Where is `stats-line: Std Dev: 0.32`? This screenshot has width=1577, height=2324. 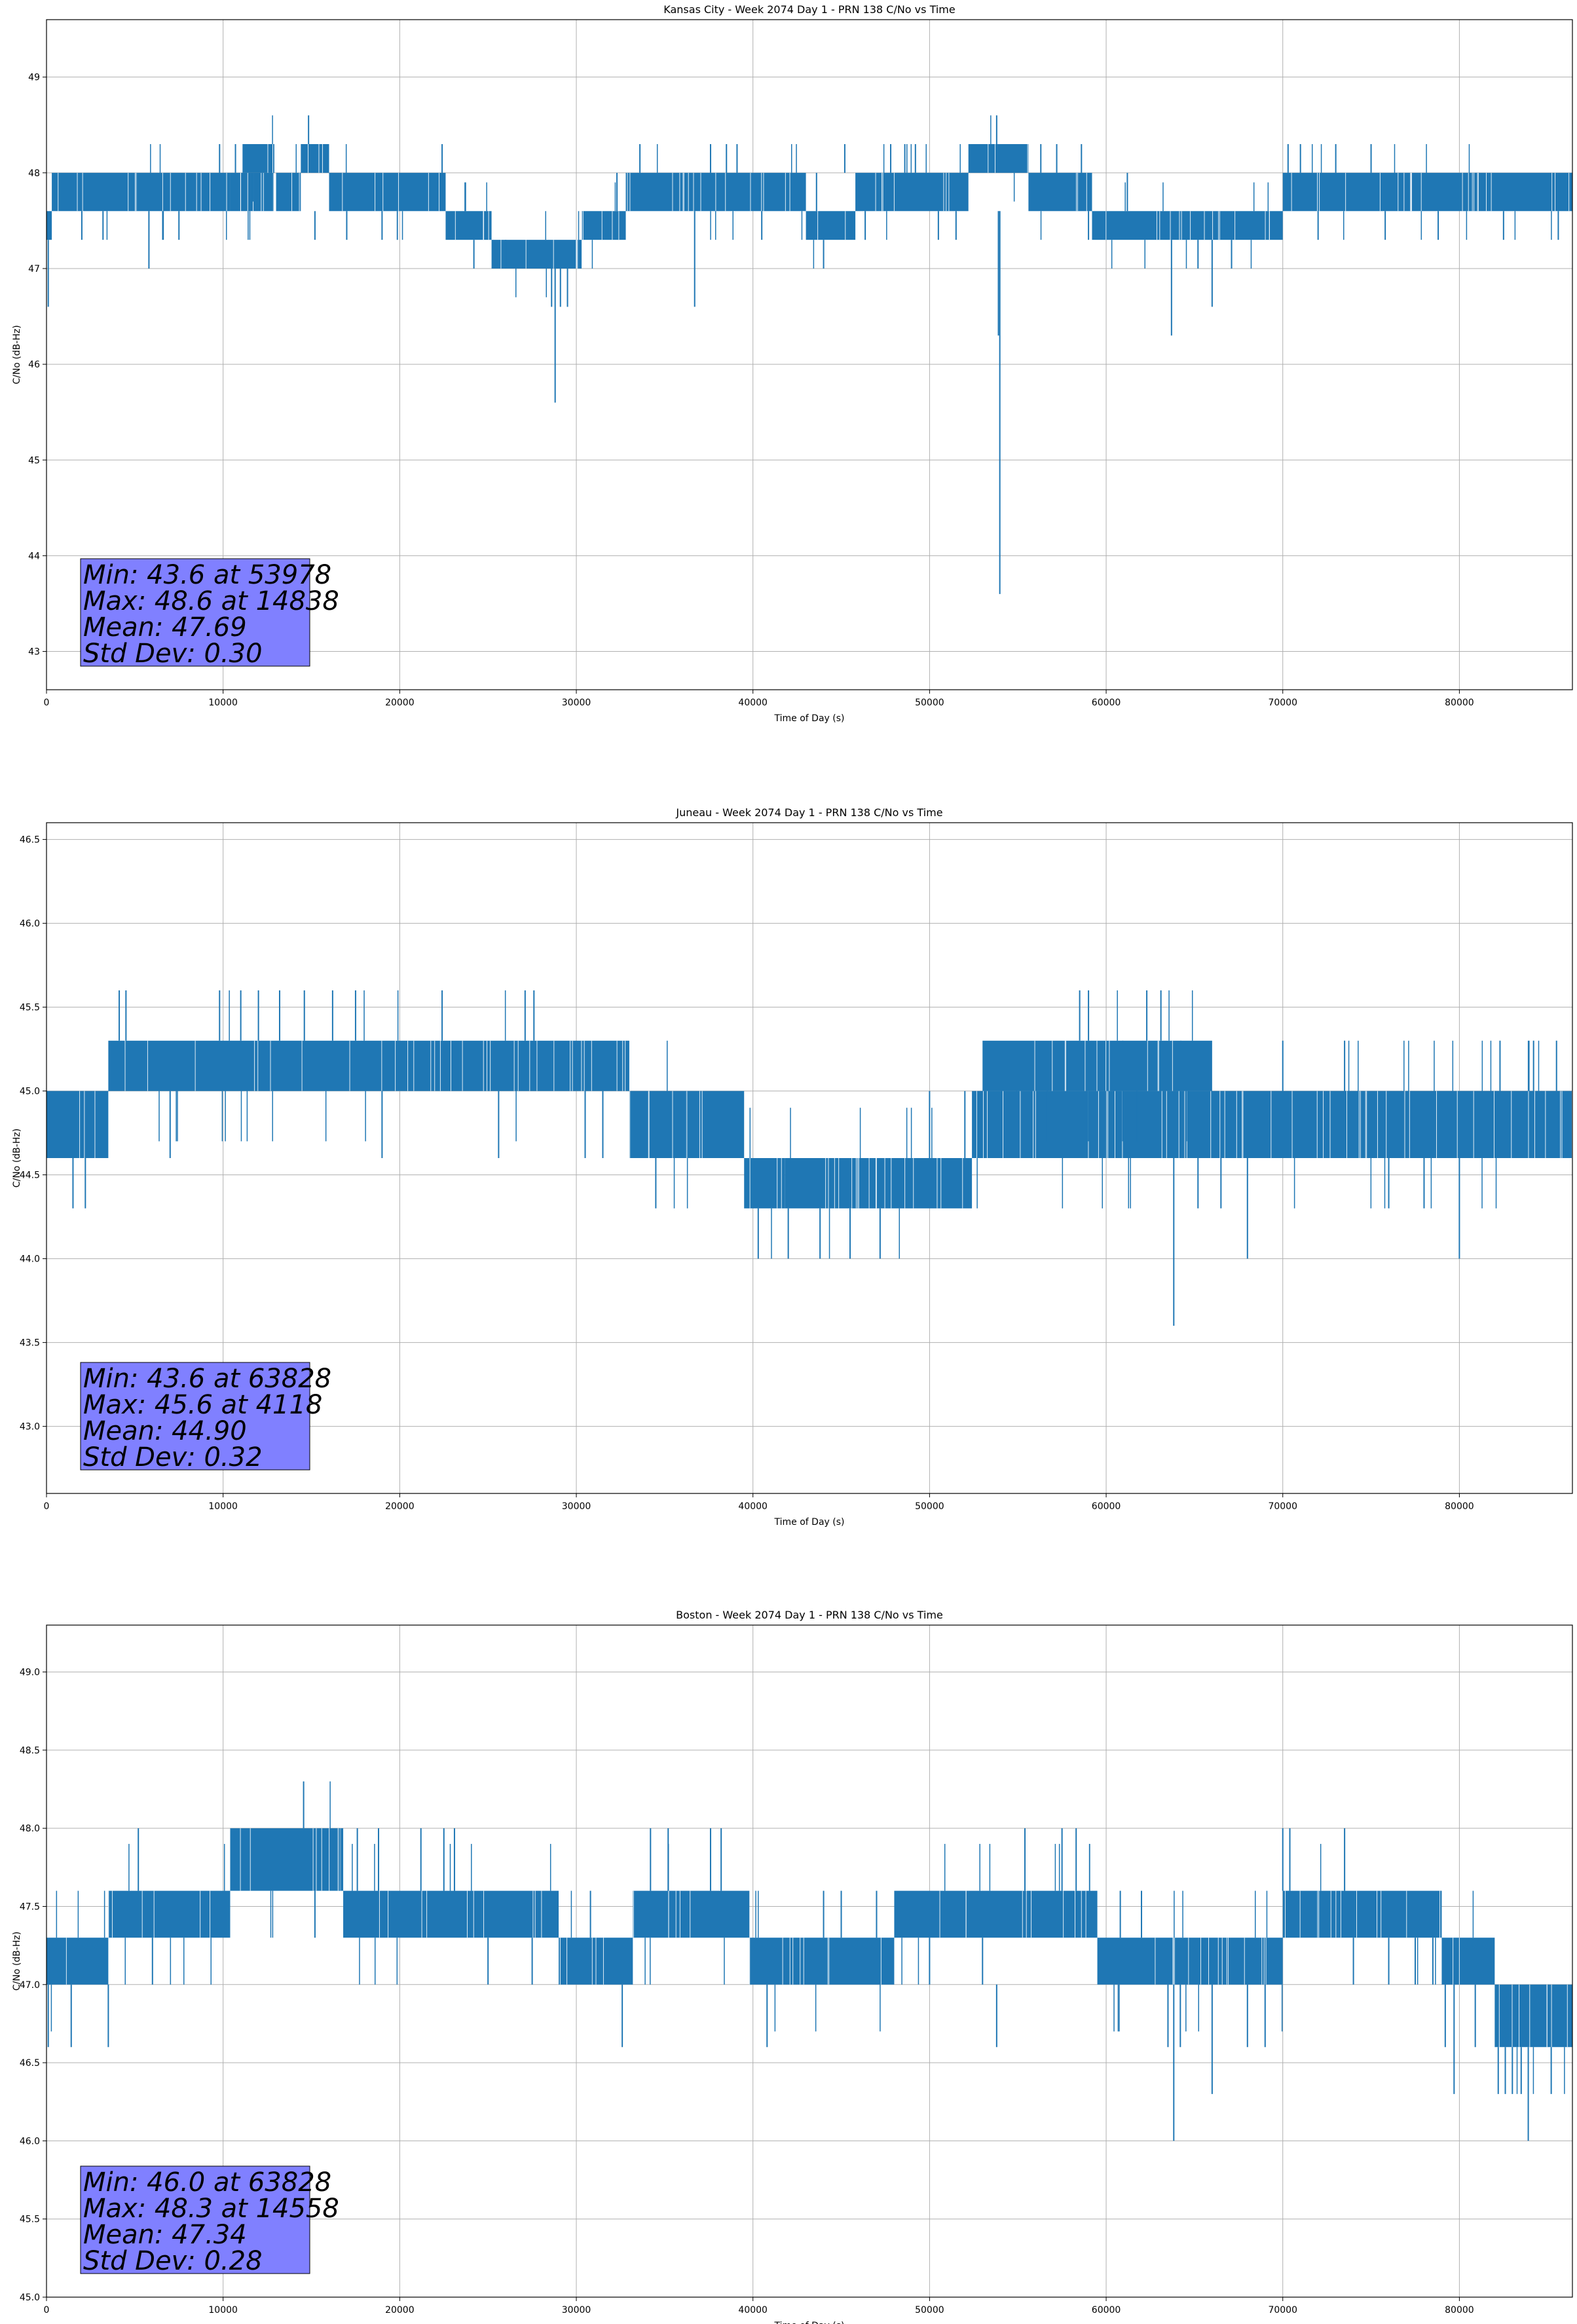 stats-line: Std Dev: 0.32 is located at coordinates (173, 1457).